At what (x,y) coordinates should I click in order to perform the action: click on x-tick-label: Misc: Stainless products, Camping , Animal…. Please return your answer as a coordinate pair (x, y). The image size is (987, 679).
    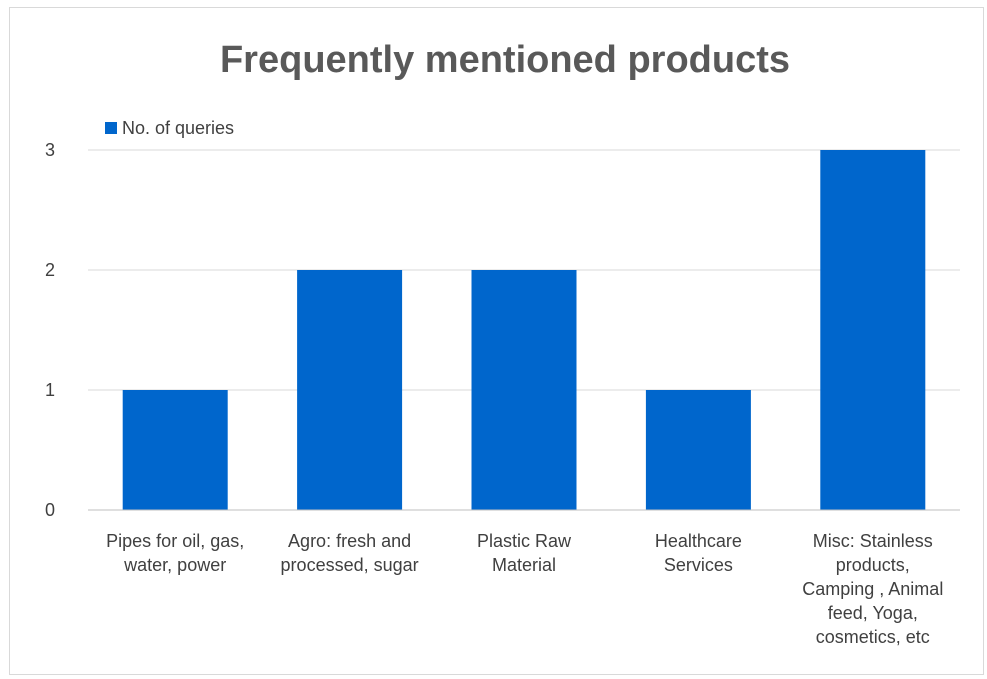
    Looking at the image, I should click on (872, 589).